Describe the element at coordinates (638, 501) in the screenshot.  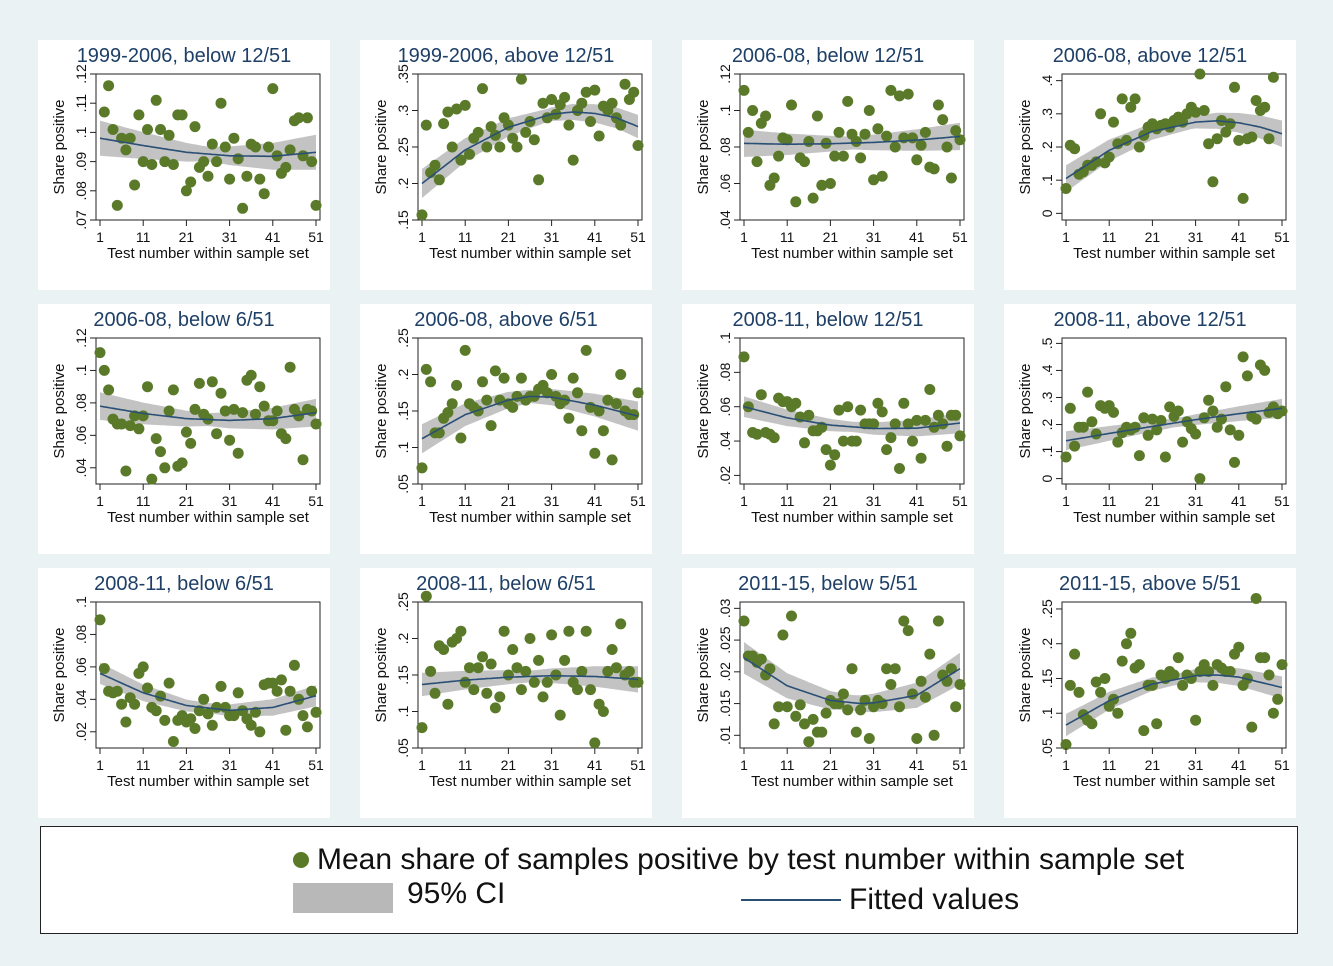
I see `x-tick-label: 51` at that location.